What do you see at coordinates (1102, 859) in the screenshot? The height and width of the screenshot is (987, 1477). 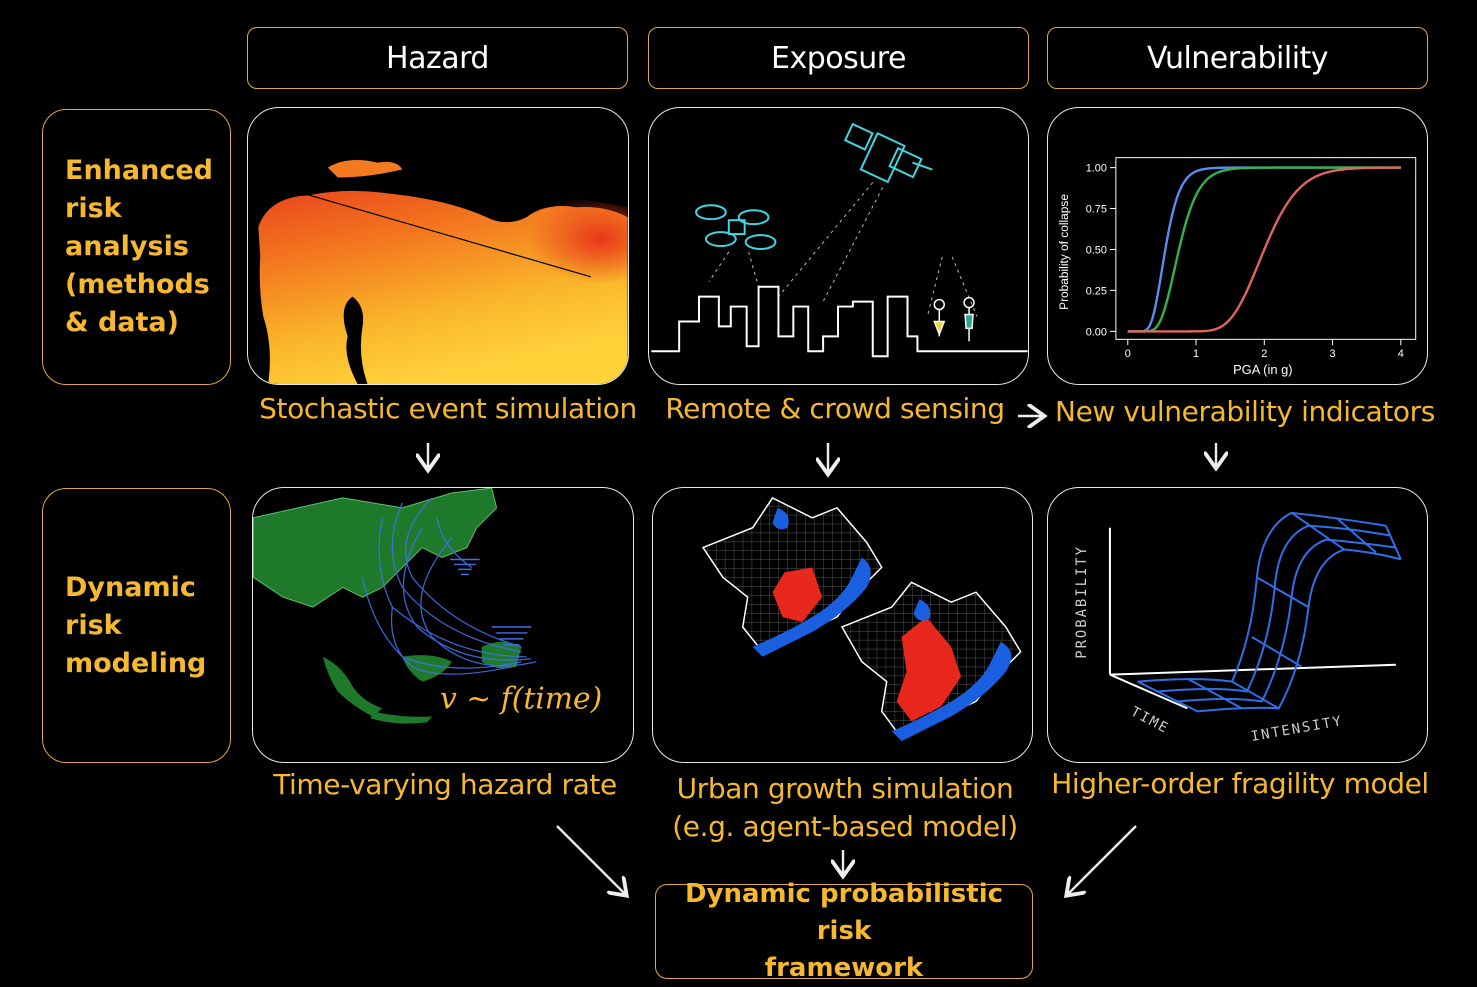 I see `arrow-fragility-diag` at bounding box center [1102, 859].